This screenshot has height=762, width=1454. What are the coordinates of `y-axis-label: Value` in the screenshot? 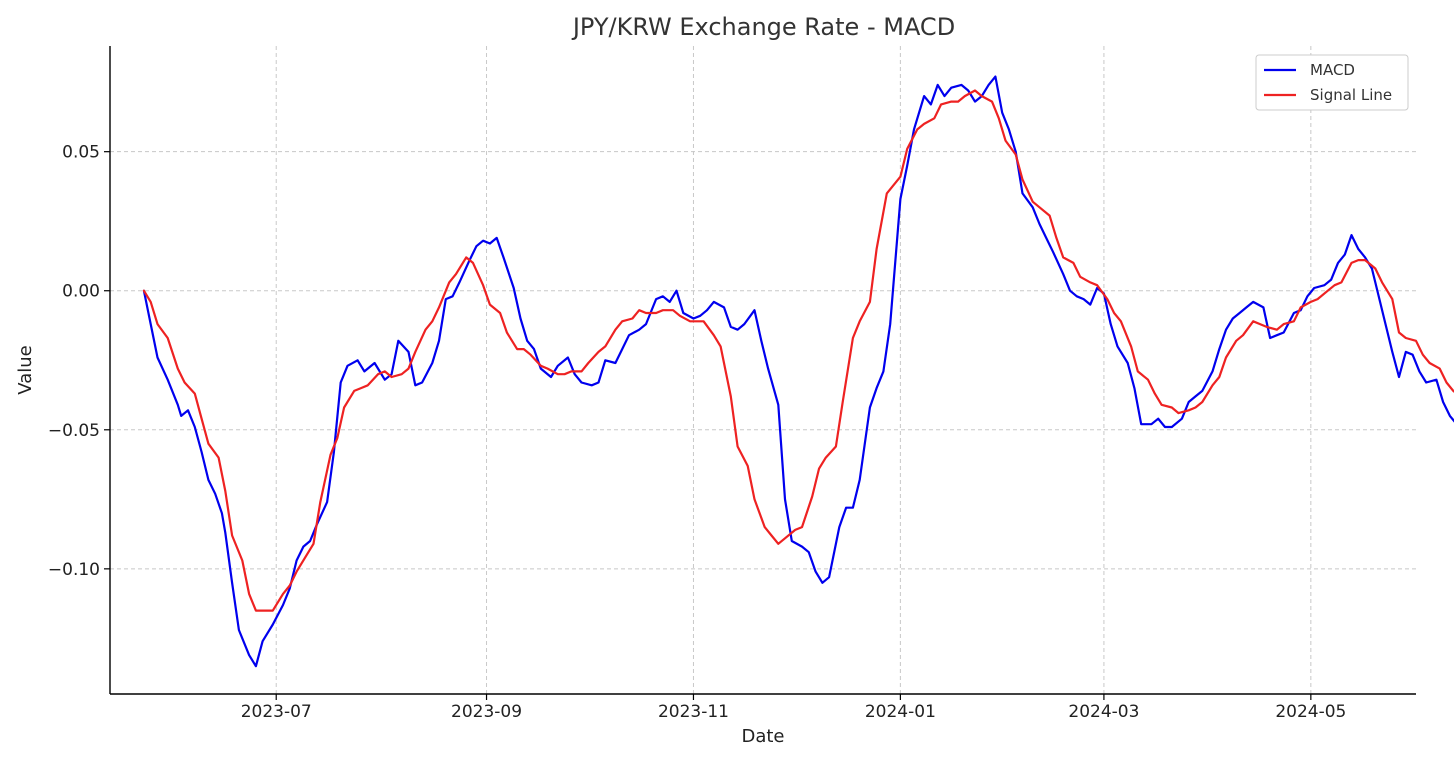 It's located at (25, 369).